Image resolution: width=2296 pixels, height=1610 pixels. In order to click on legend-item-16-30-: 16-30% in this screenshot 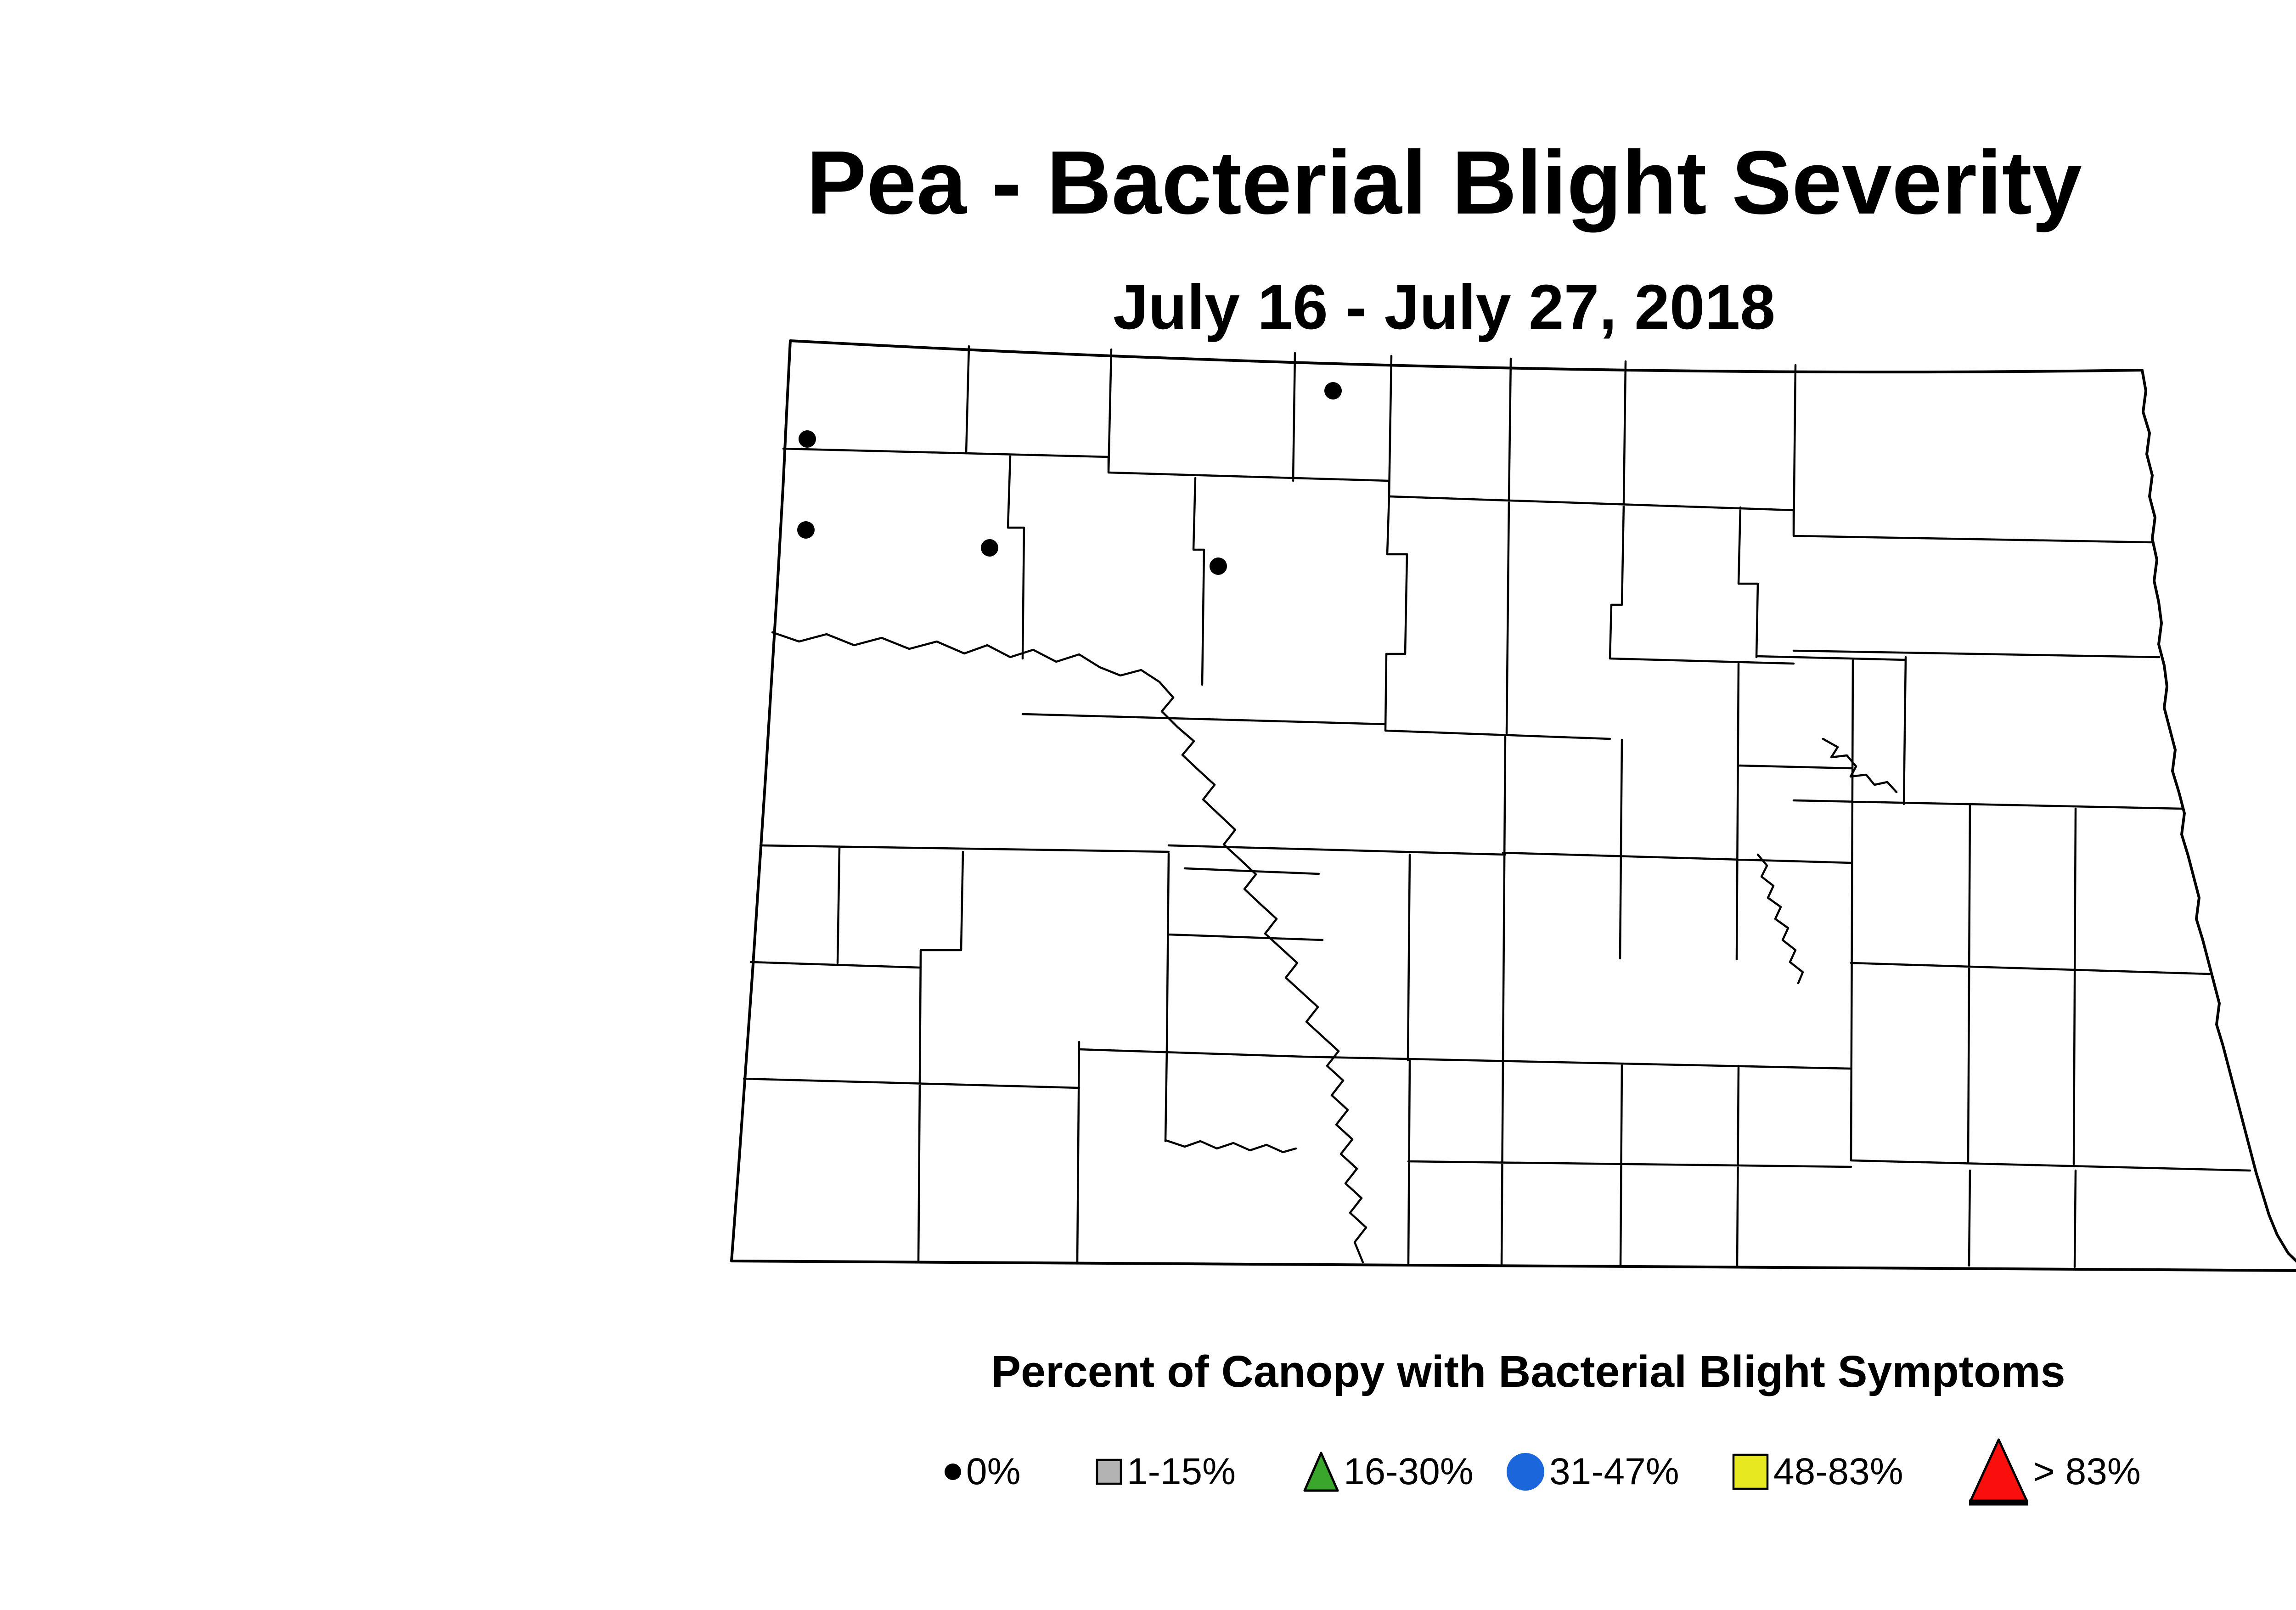, I will do `click(1388, 1472)`.